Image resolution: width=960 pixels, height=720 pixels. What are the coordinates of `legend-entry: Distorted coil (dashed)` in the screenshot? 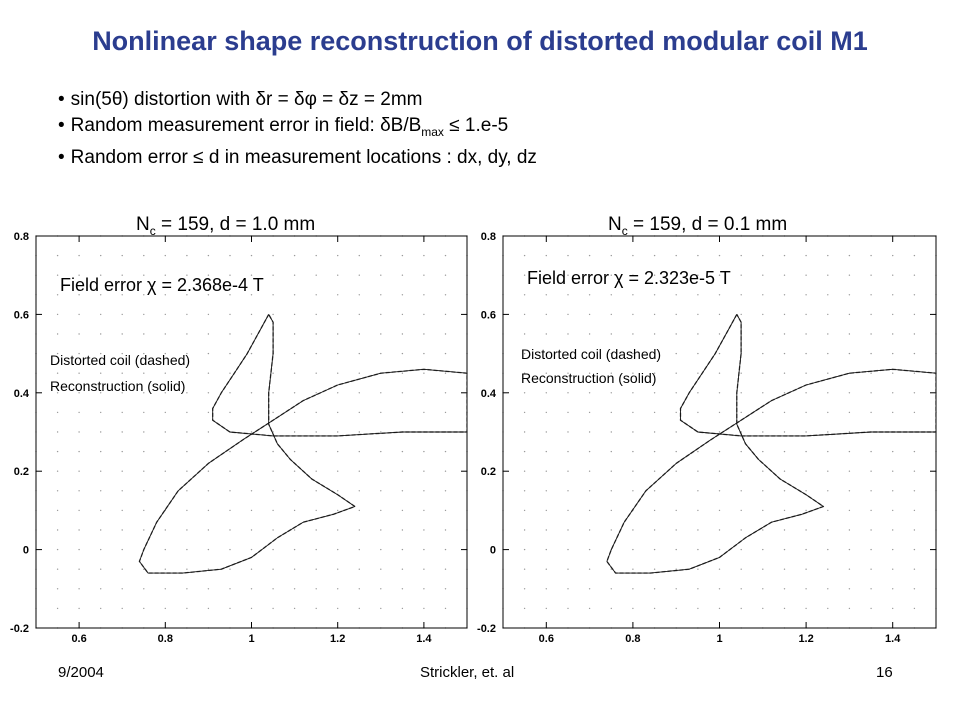 It's located at (591, 354).